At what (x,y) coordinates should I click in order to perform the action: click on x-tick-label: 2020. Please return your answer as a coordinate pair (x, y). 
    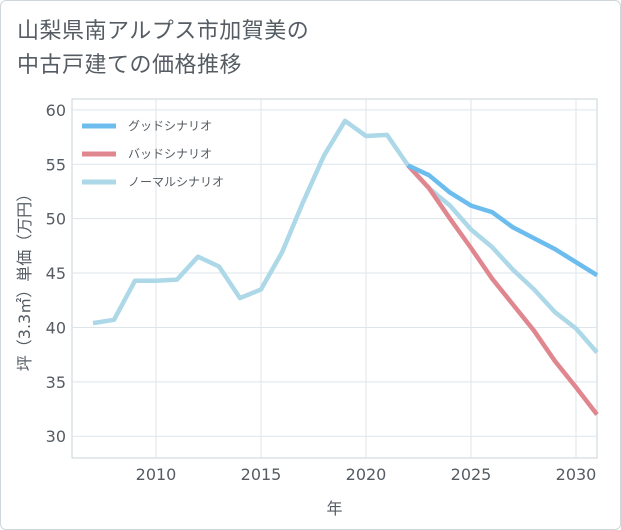
    Looking at the image, I should click on (366, 474).